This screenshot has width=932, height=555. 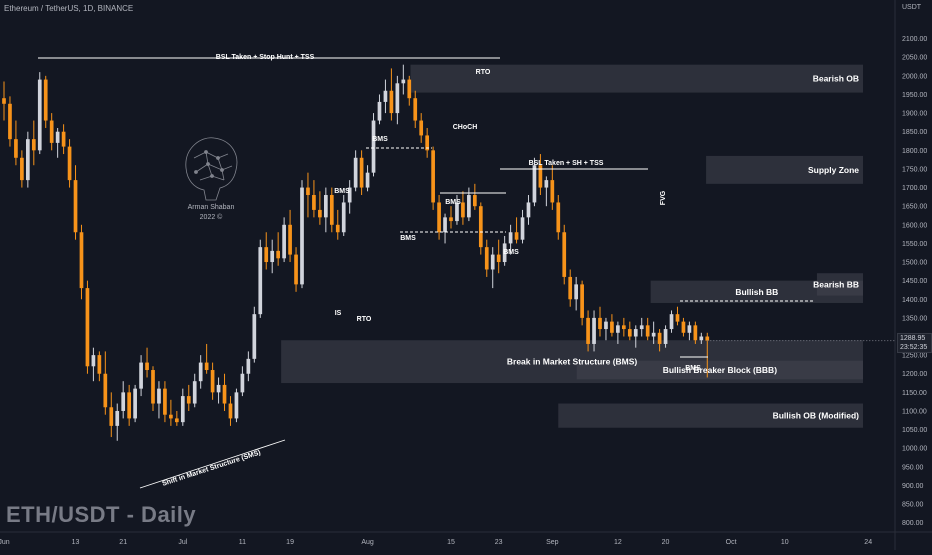 What do you see at coordinates (265, 57) in the screenshot?
I see `annotation-label: BSL Taken + Stop Hunt + TSS` at bounding box center [265, 57].